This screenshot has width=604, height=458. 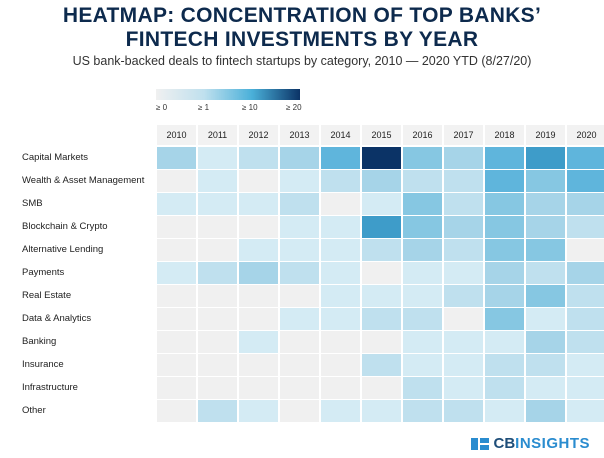 I want to click on legend-label-20: ≥ 20, so click(x=294, y=107).